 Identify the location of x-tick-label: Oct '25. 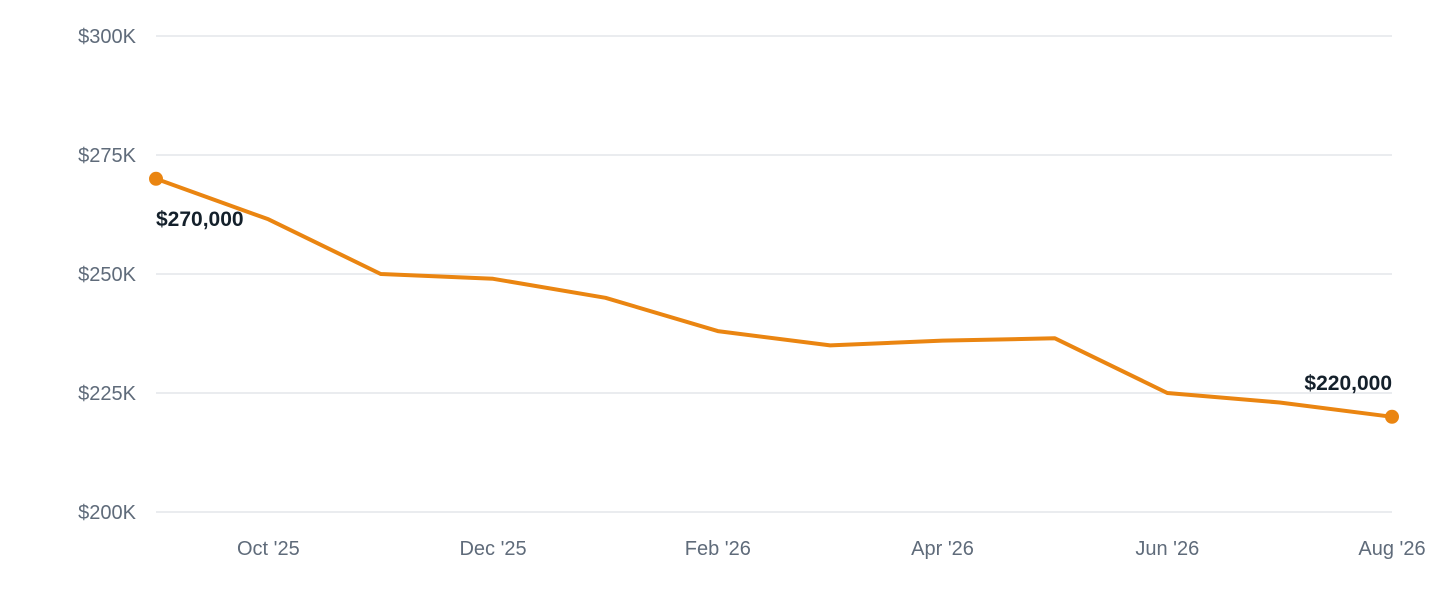
(268, 549).